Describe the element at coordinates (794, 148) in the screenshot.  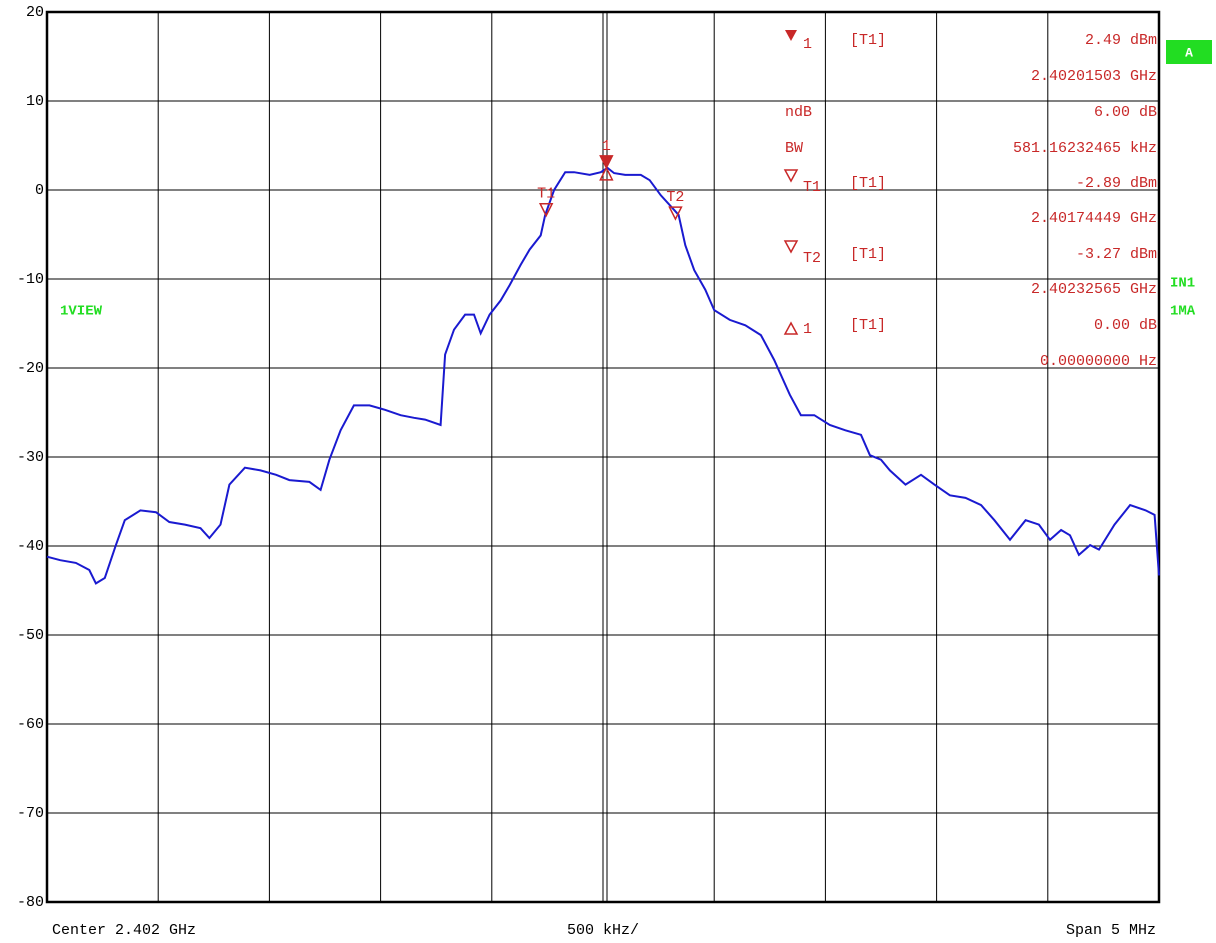
I see `table-name: BW` at that location.